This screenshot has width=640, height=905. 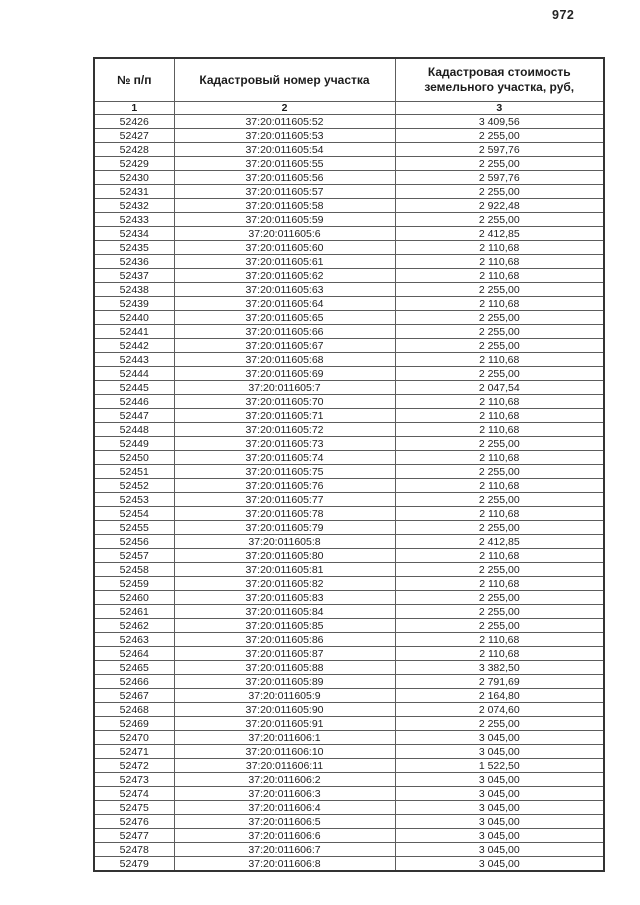 What do you see at coordinates (134, 569) in the screenshot?
I see `cell-row-number: 52458` at bounding box center [134, 569].